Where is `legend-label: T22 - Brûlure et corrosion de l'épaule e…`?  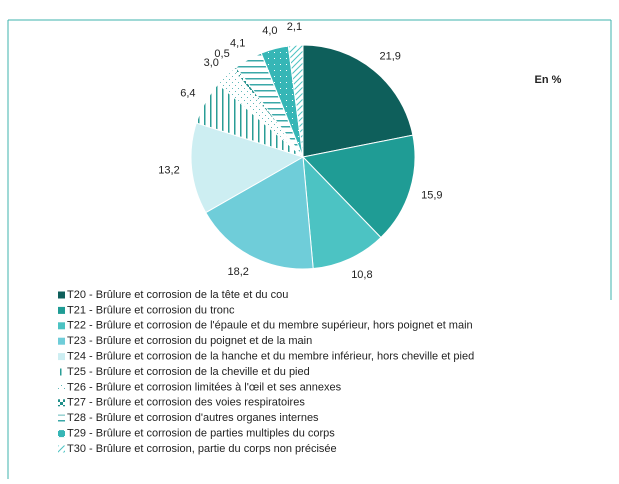 legend-label: T22 - Brûlure et corrosion de l'épaule e… is located at coordinates (270, 326).